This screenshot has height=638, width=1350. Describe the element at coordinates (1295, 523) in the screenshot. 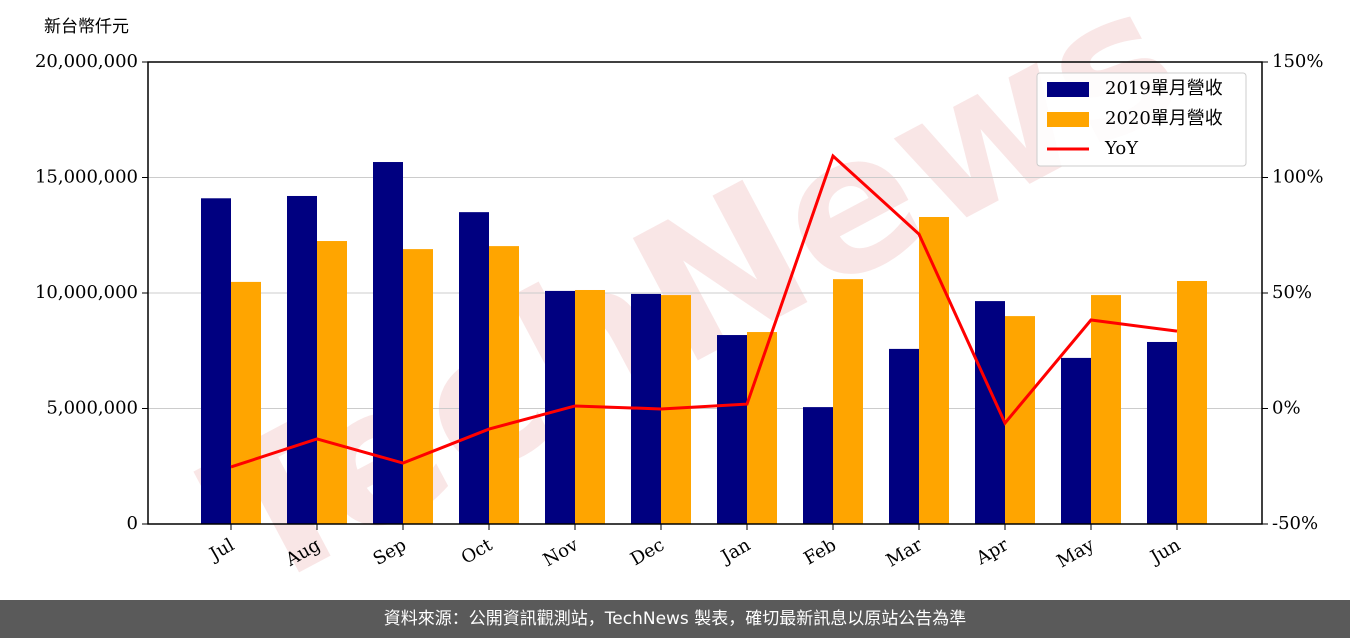

I see `y2-tick-label: -50%` at that location.